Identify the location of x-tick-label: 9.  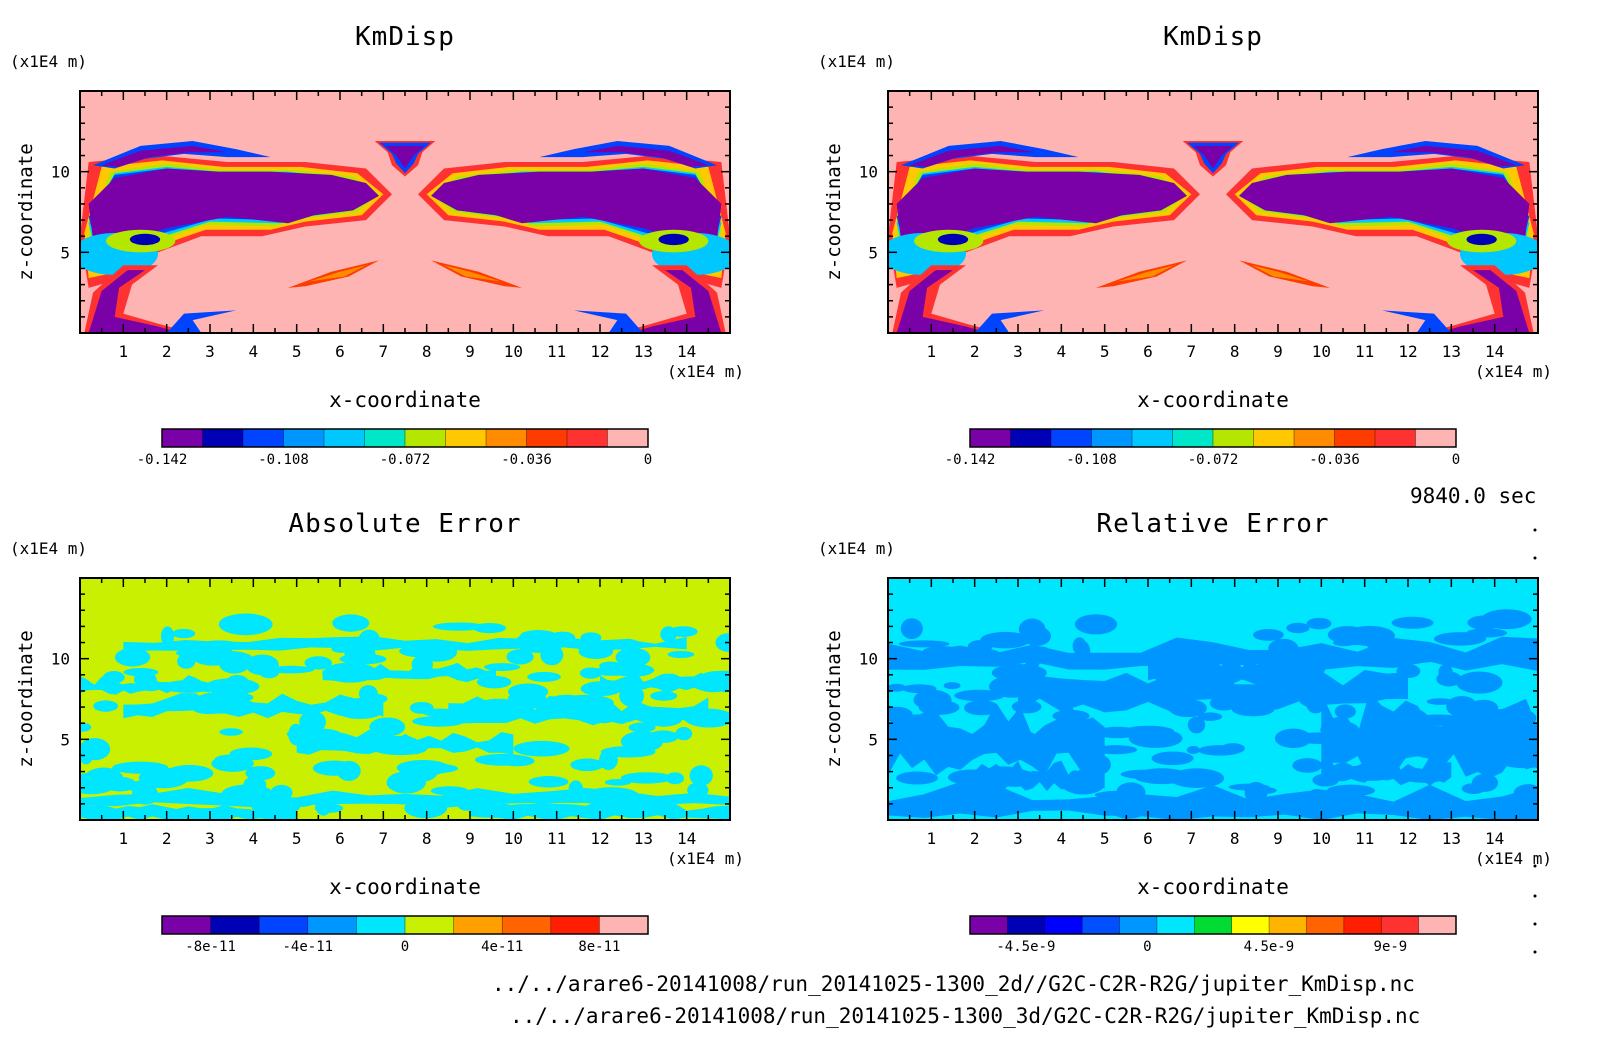
(1278, 838).